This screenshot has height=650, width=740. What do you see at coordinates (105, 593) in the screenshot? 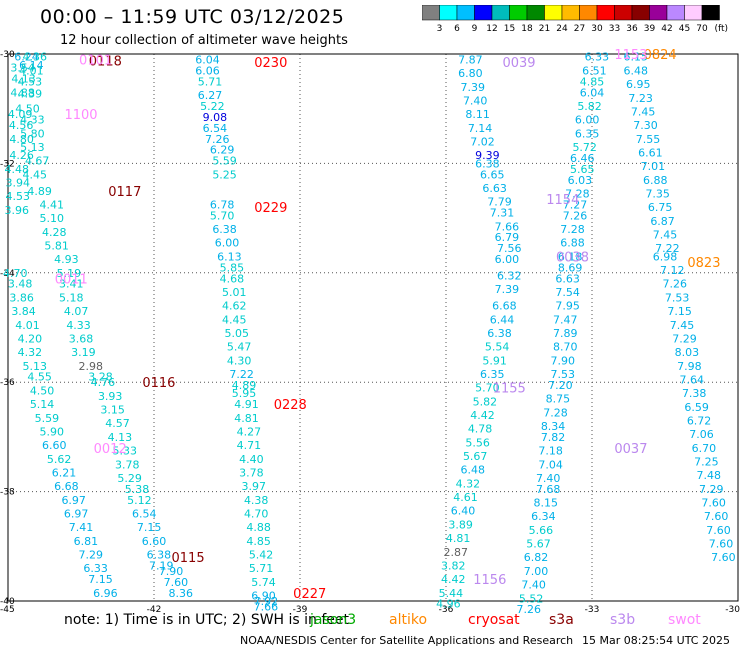
I see `wave-height-value: 6.96` at bounding box center [105, 593].